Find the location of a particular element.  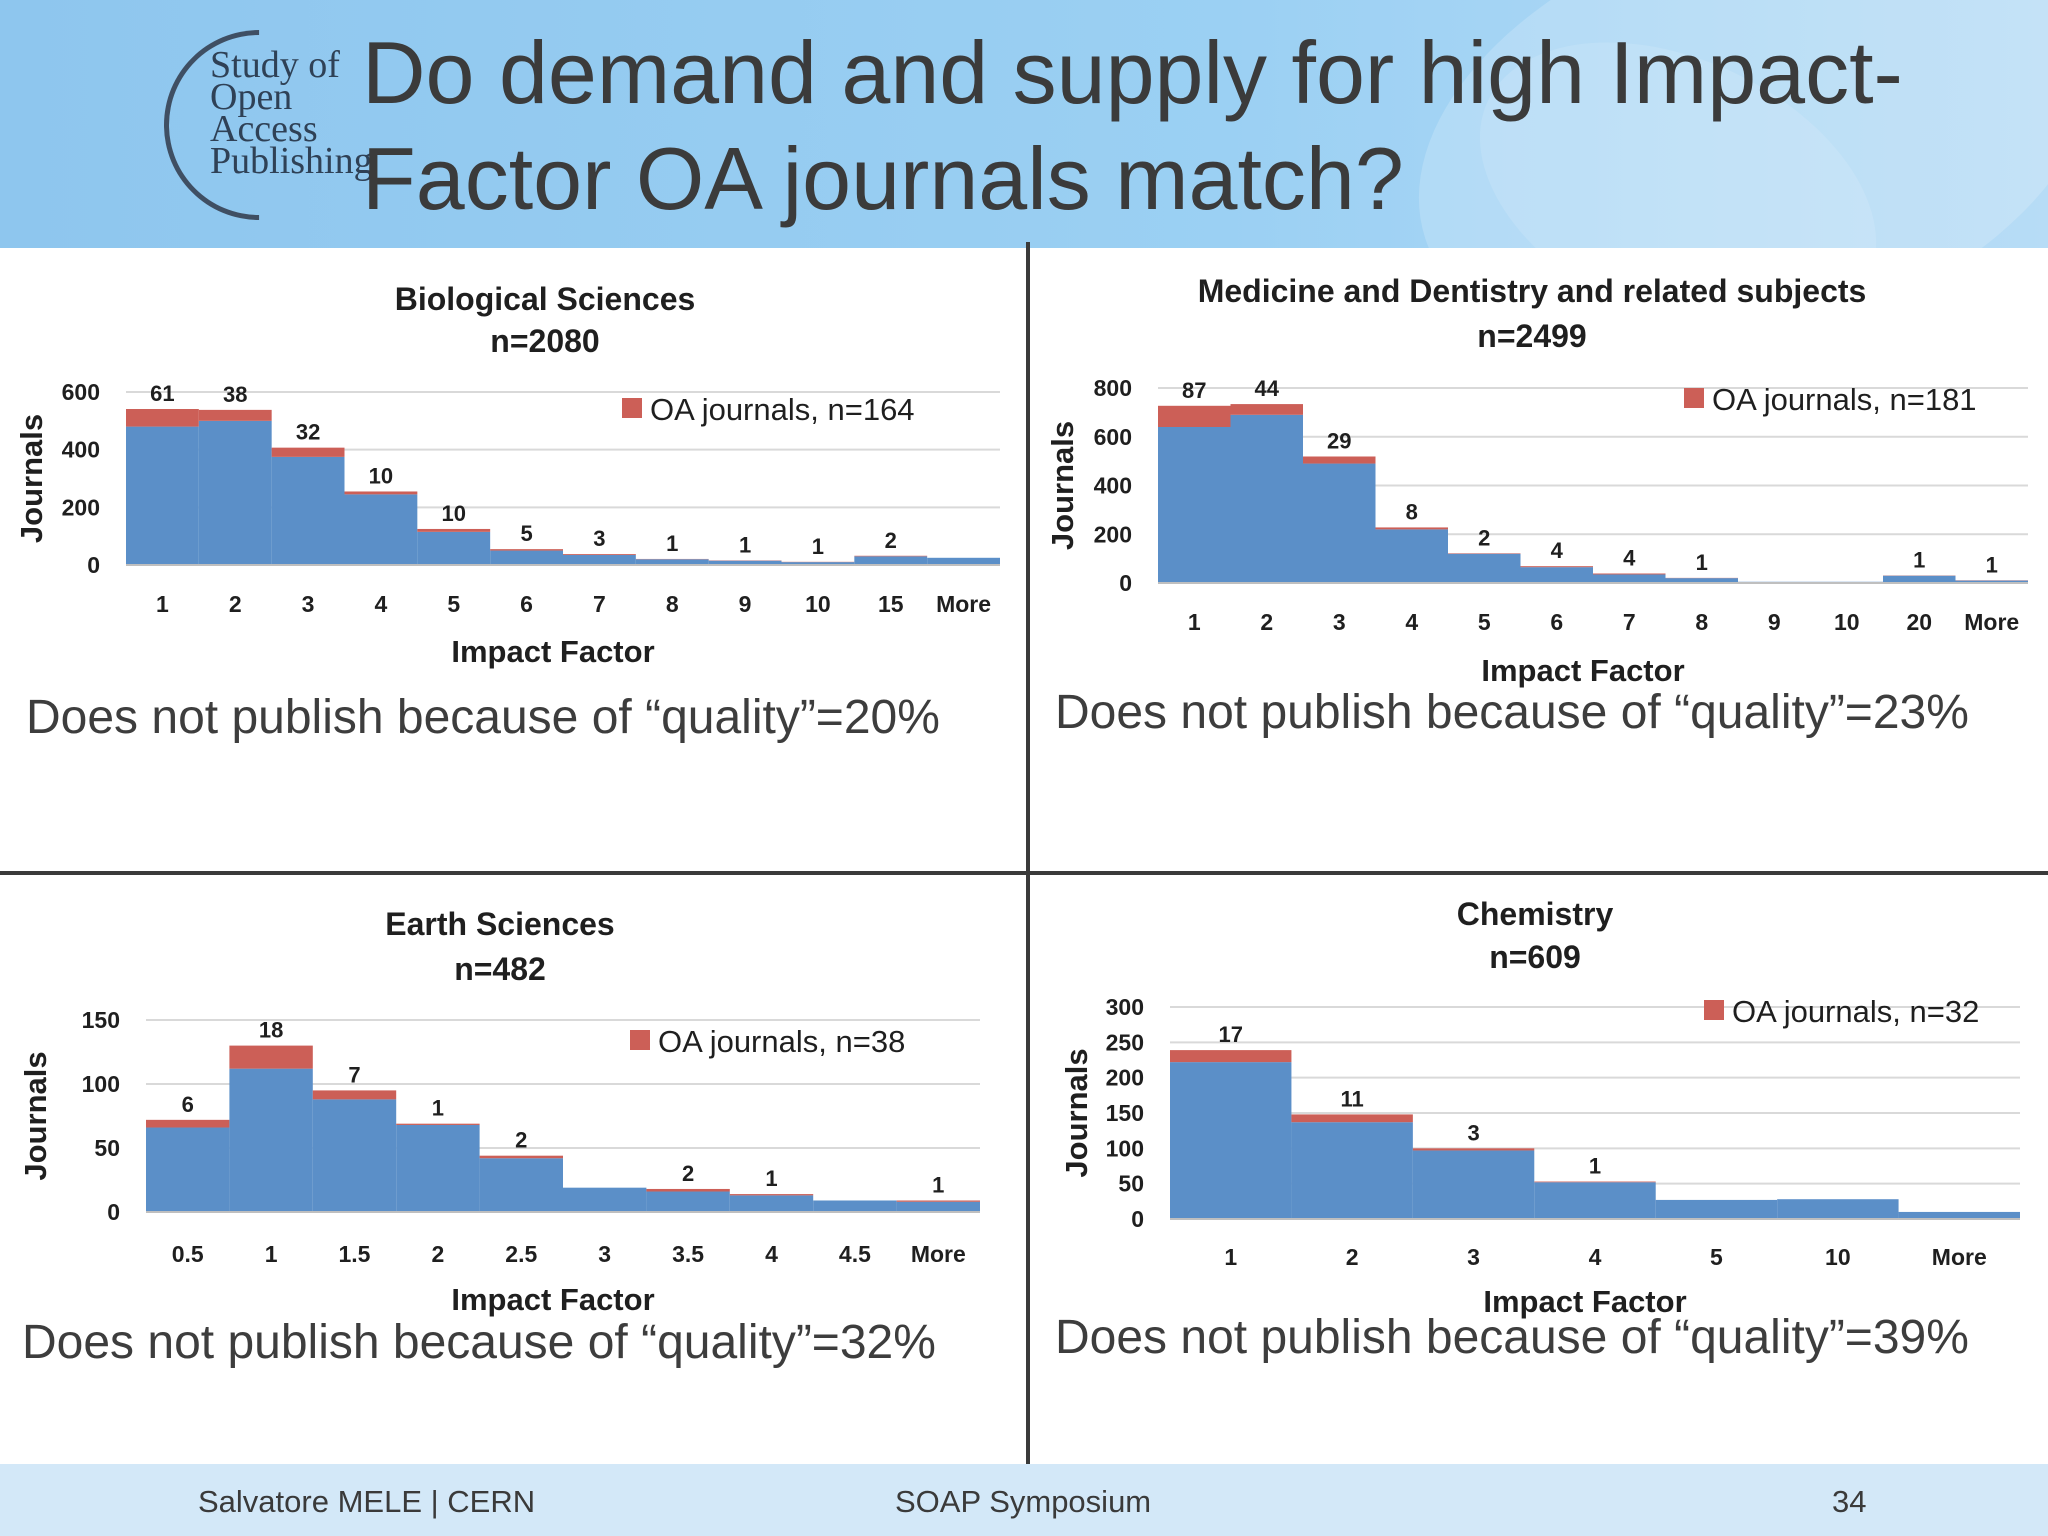

y-tick-label: 250 is located at coordinates (1125, 1042).